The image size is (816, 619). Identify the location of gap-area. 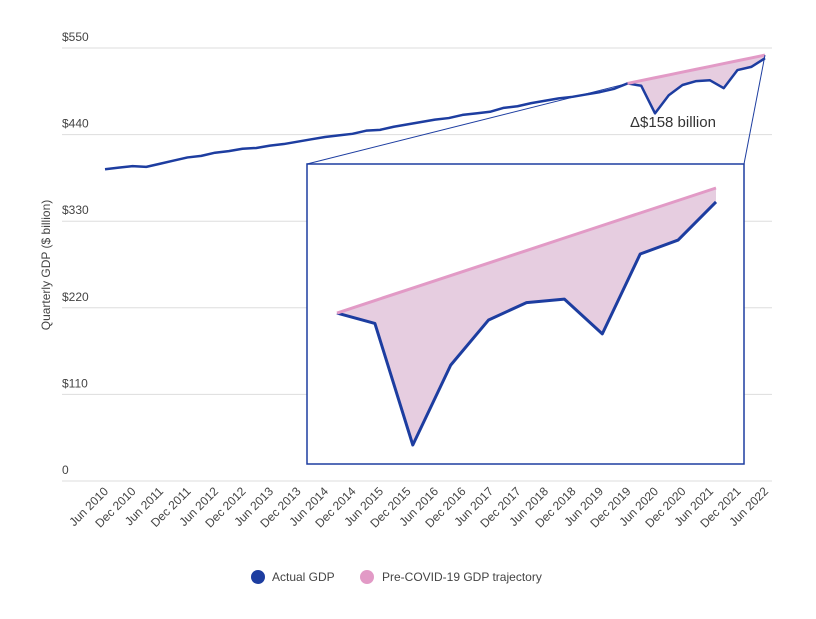
(696, 84).